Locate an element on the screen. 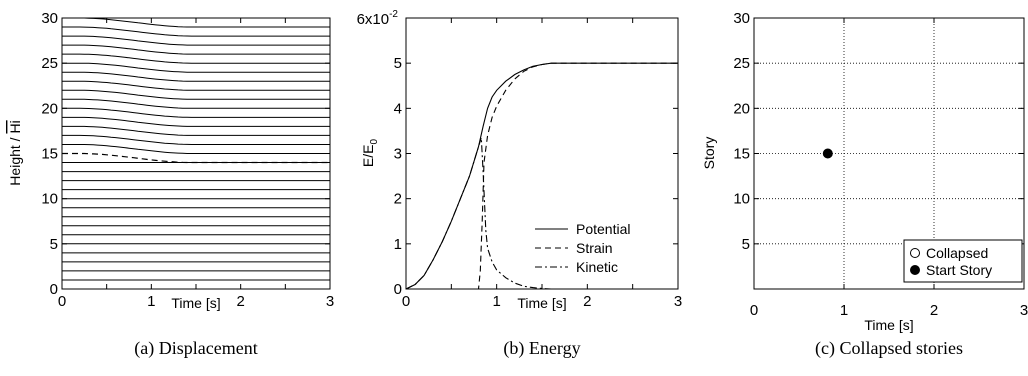  start-story-point is located at coordinates (827, 153).